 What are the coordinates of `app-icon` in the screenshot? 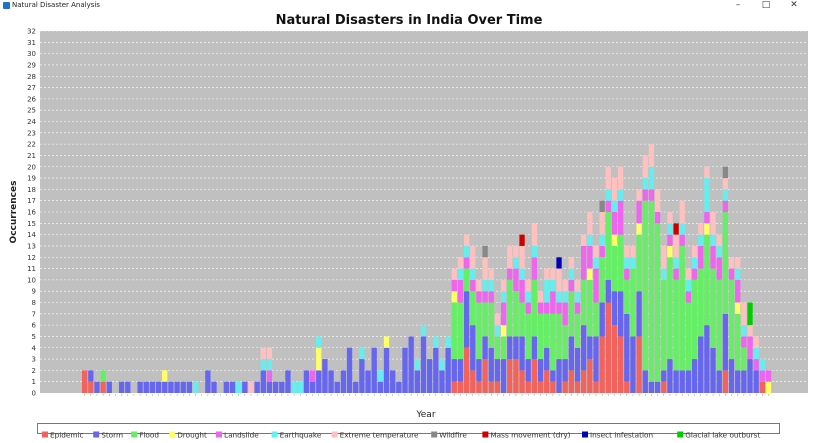 It's located at (6, 5).